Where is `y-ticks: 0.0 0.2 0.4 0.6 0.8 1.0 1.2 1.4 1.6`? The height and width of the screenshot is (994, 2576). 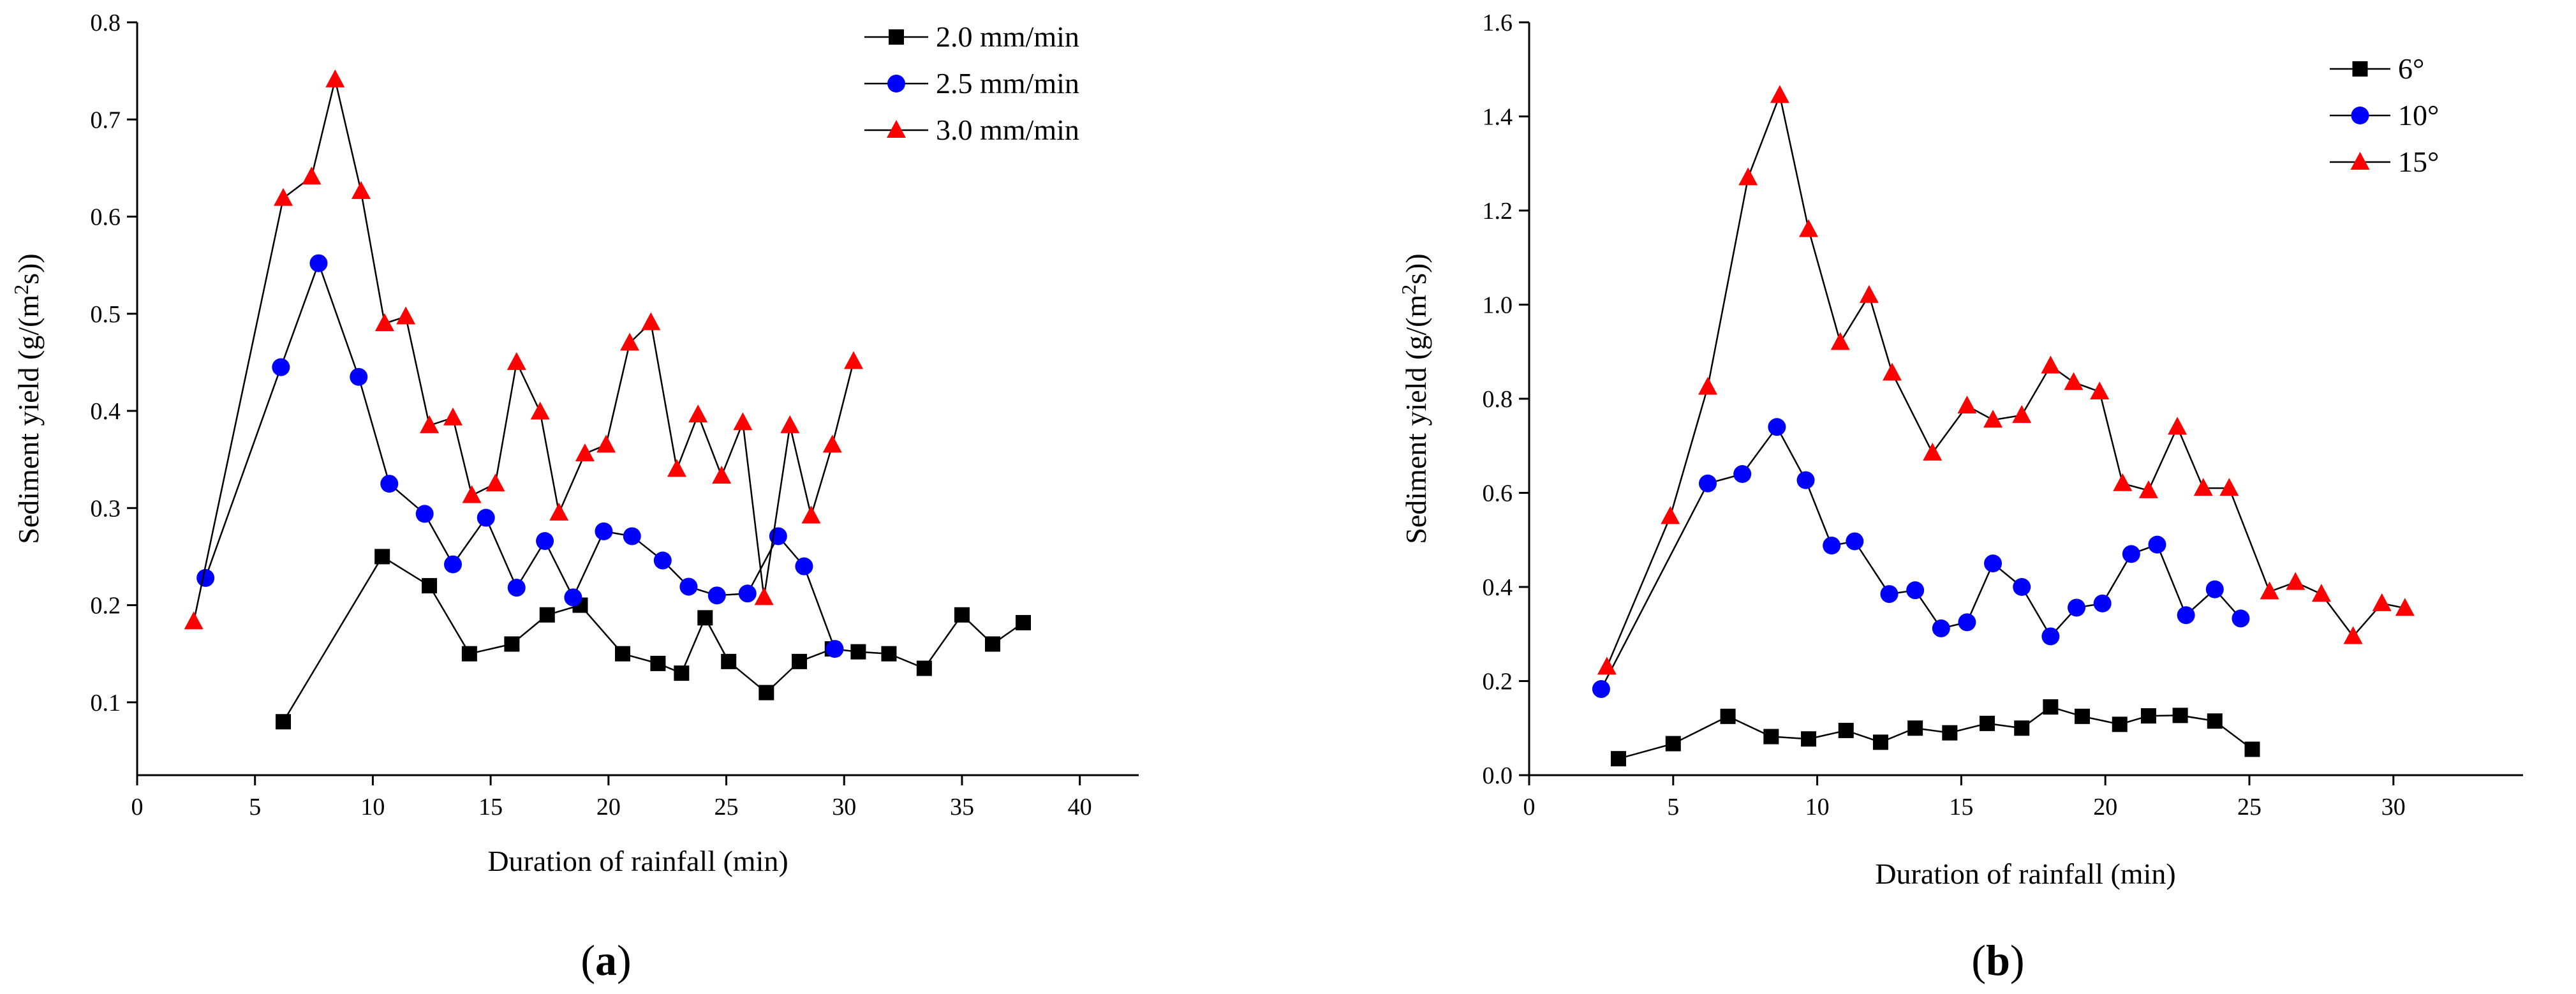 y-ticks: 0.0 0.2 0.4 0.6 0.8 1.0 1.2 1.4 1.6 is located at coordinates (1506, 399).